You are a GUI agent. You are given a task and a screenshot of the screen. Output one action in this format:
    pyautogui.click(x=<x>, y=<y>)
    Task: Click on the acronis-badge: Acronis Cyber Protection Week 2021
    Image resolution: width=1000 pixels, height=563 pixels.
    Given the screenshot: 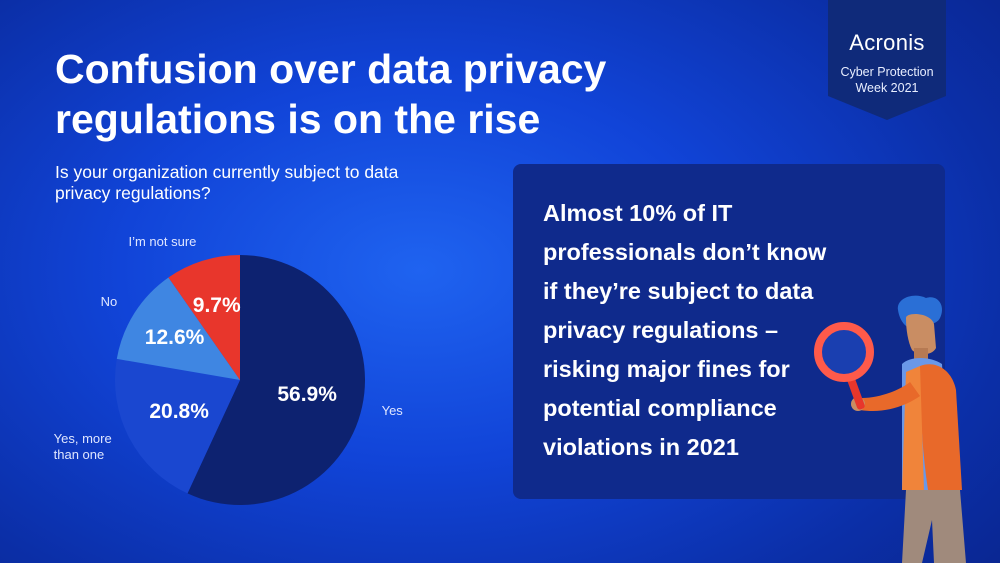 What is the action you would take?
    pyautogui.click(x=887, y=60)
    